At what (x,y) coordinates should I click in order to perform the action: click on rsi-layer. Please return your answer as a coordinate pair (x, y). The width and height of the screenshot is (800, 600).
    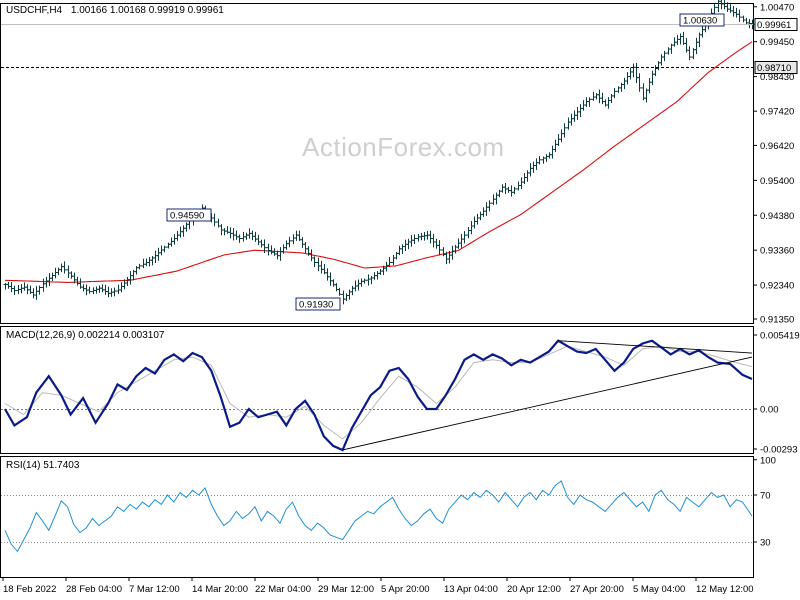
    Looking at the image, I should click on (377, 516).